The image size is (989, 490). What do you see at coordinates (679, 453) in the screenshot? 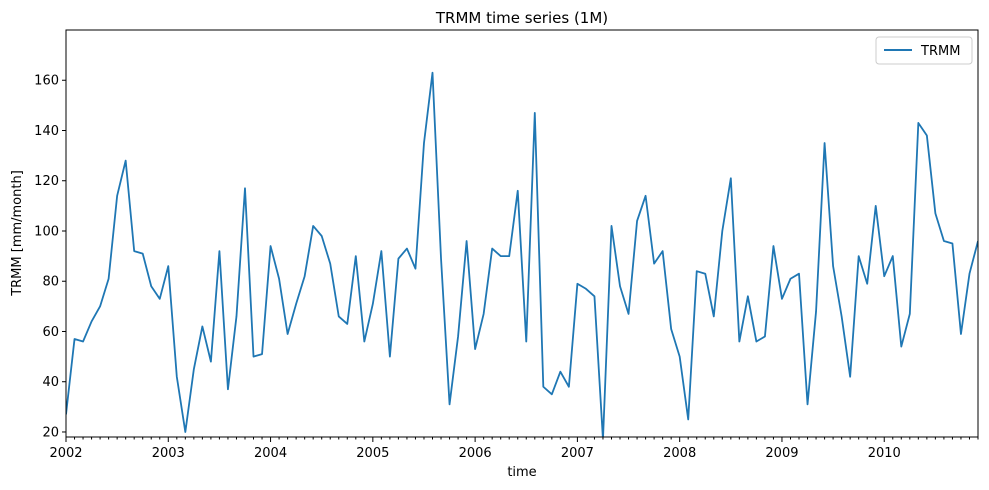
I see `x-tick-label: 2008` at bounding box center [679, 453].